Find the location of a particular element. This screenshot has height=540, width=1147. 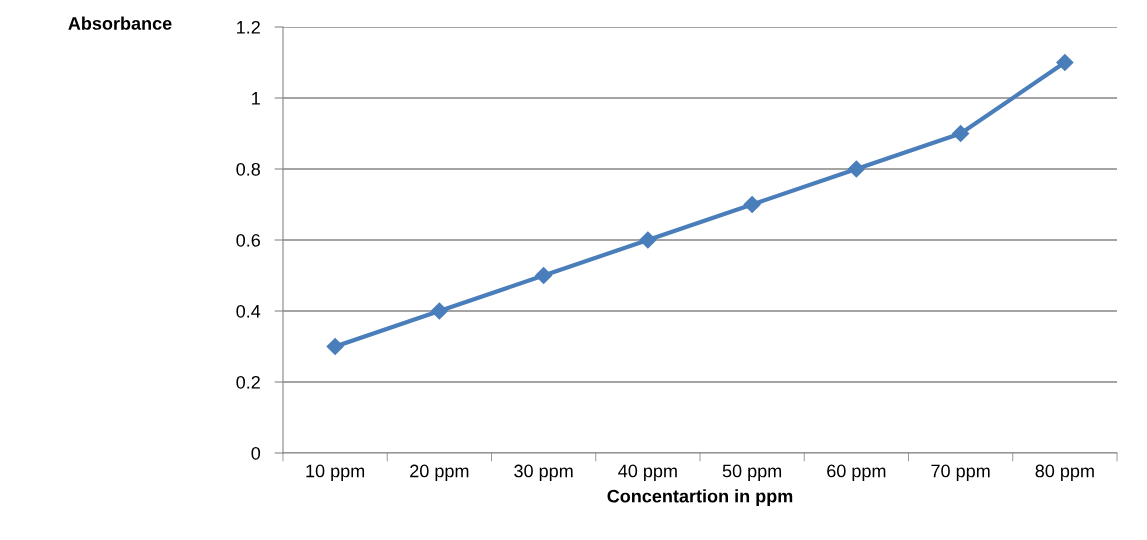

x-tick-label: 20 ppm is located at coordinates (439, 472).